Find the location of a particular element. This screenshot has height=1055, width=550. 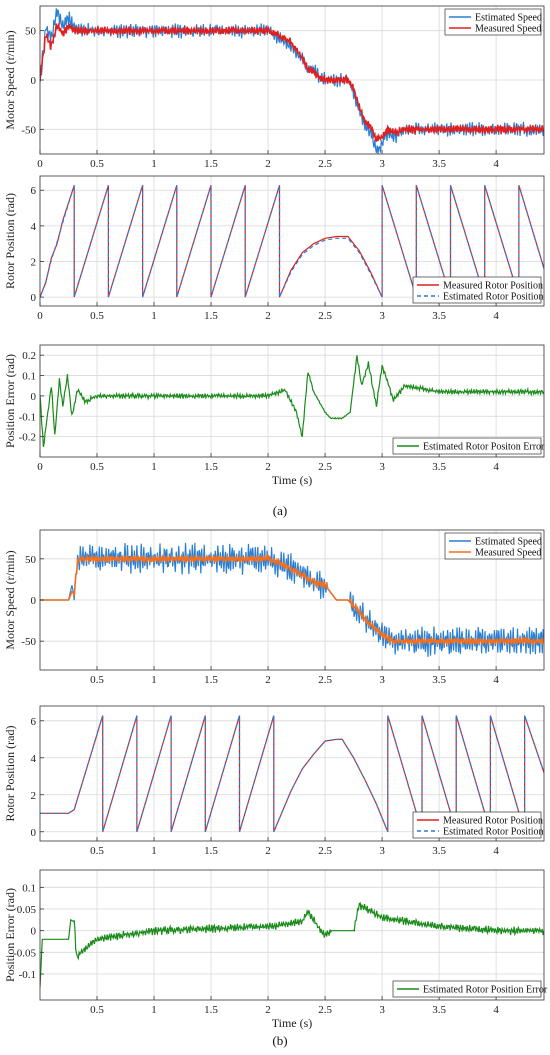

panel-label-b: (b) is located at coordinates (279, 1040).